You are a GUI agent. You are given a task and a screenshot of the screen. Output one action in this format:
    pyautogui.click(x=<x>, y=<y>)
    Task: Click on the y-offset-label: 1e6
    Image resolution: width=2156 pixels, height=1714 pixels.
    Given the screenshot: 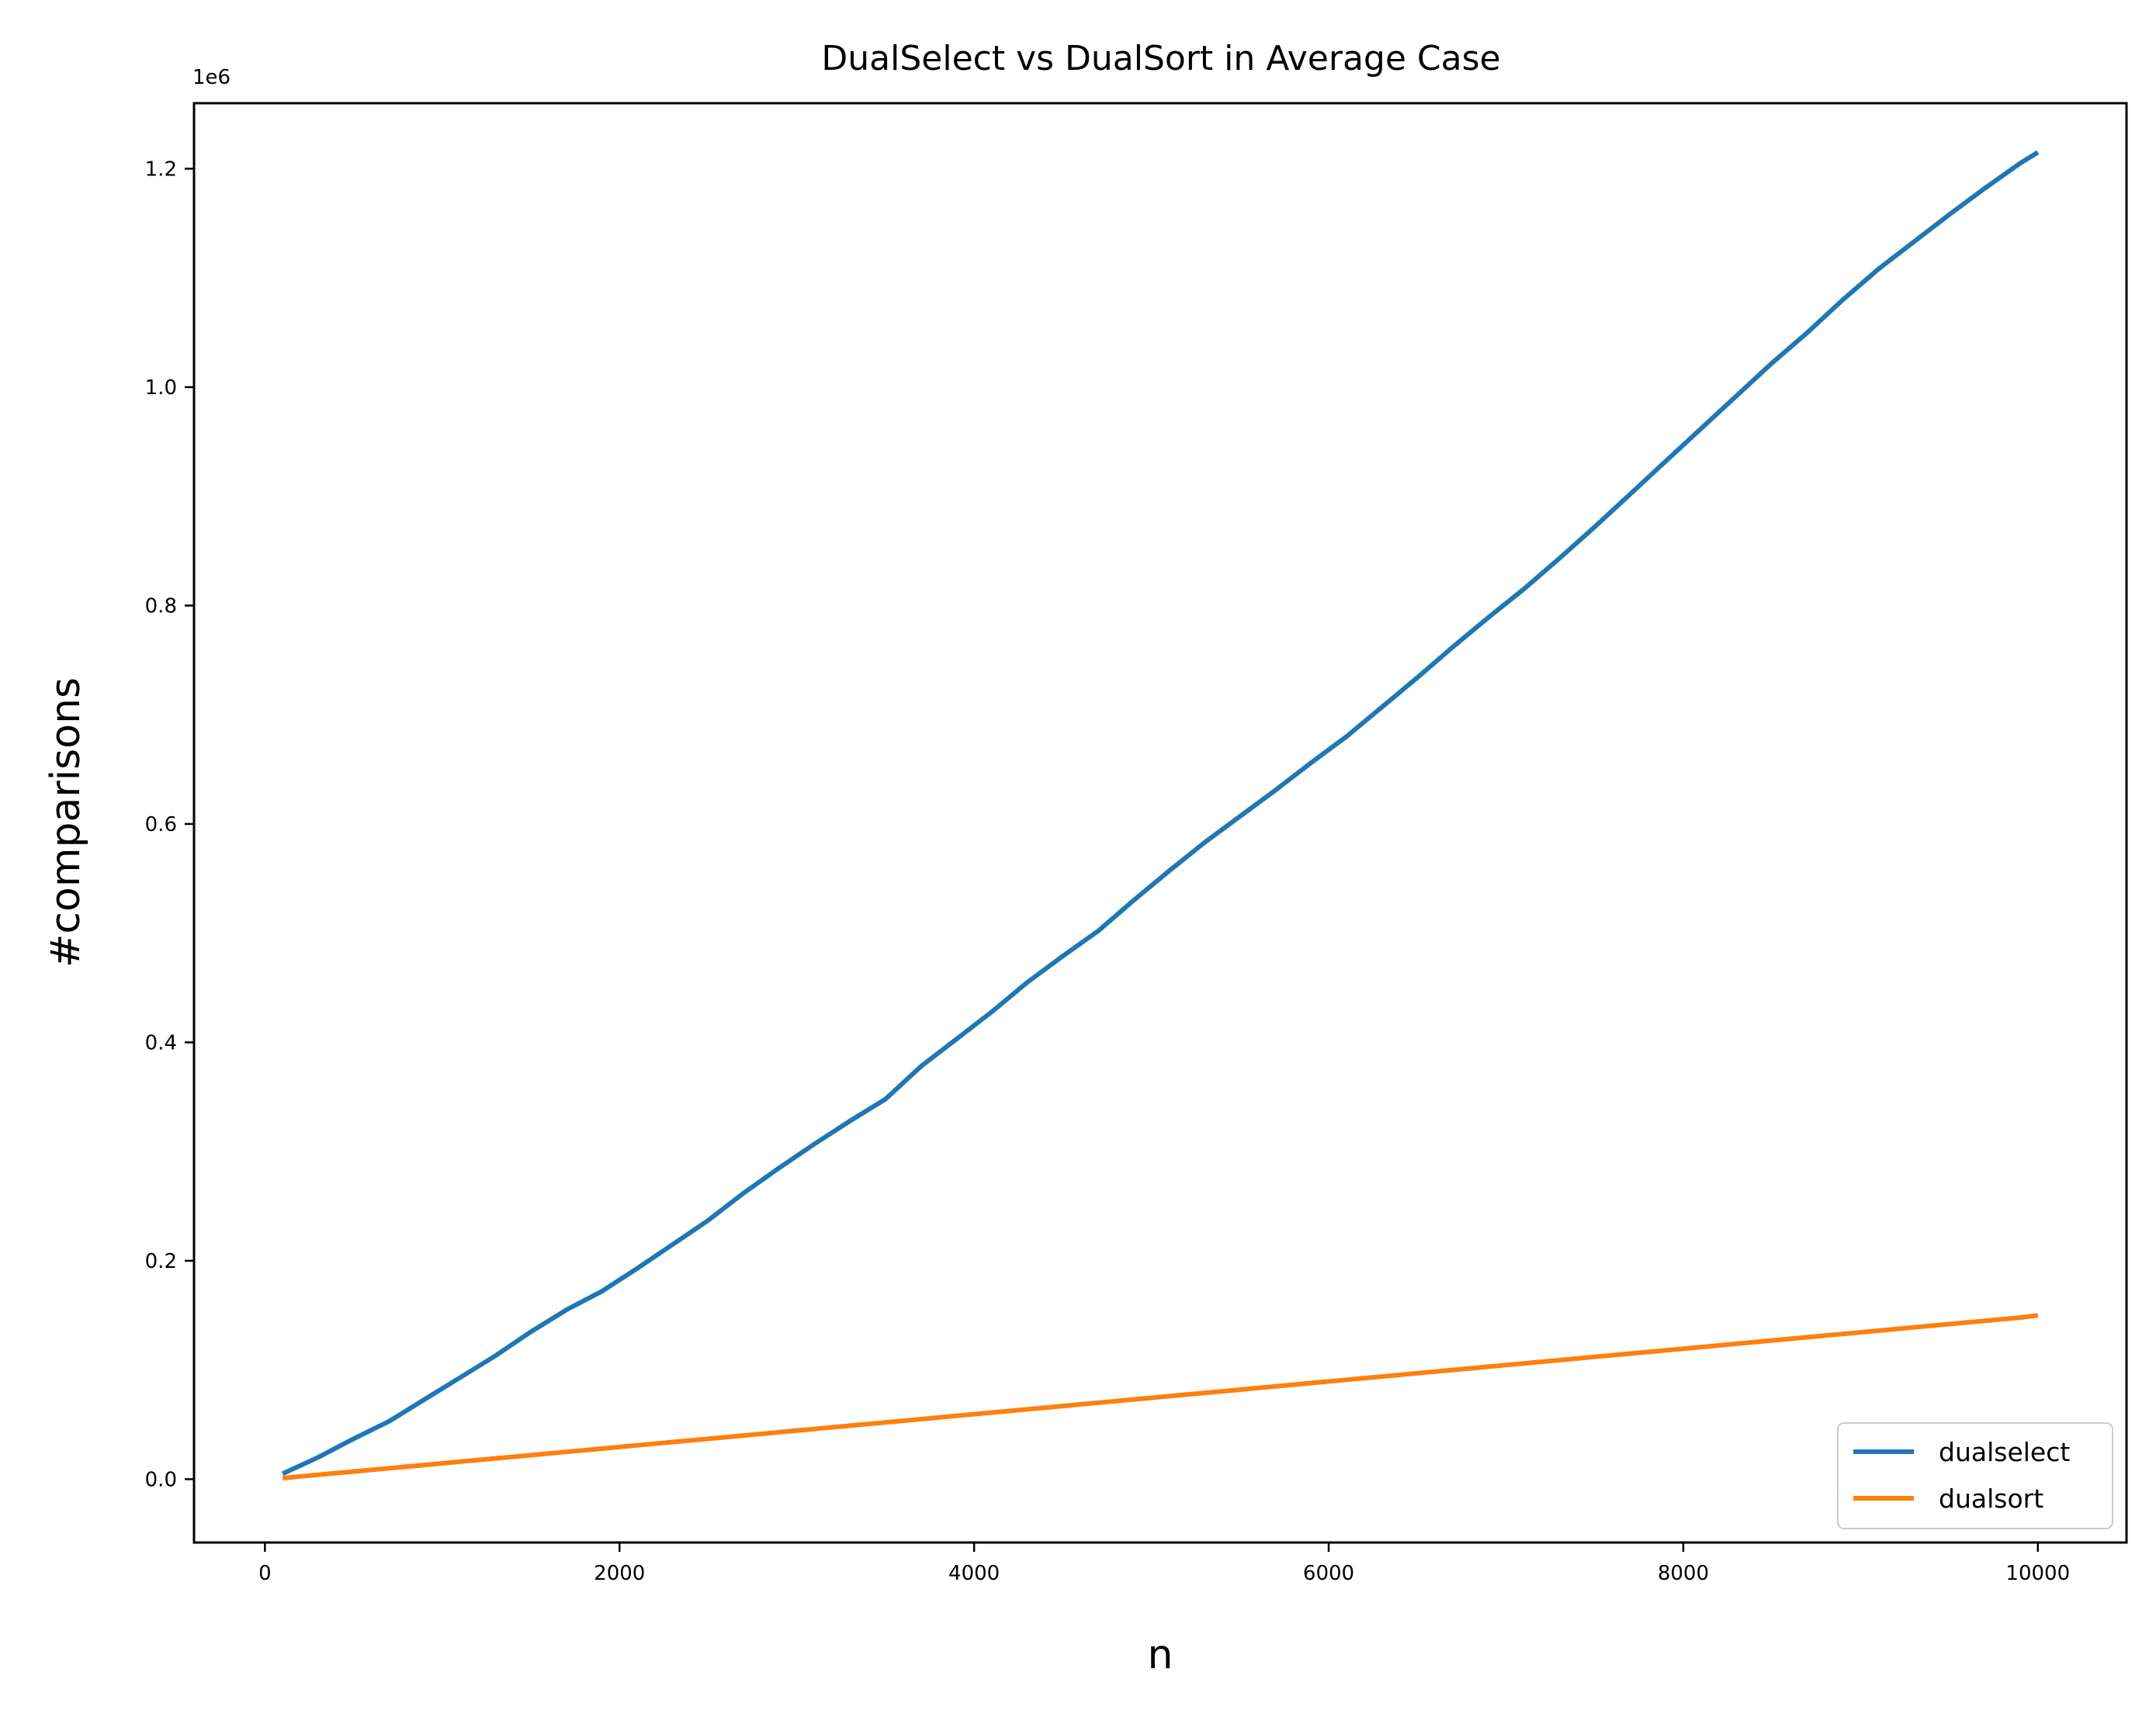 What is the action you would take?
    pyautogui.click(x=211, y=77)
    